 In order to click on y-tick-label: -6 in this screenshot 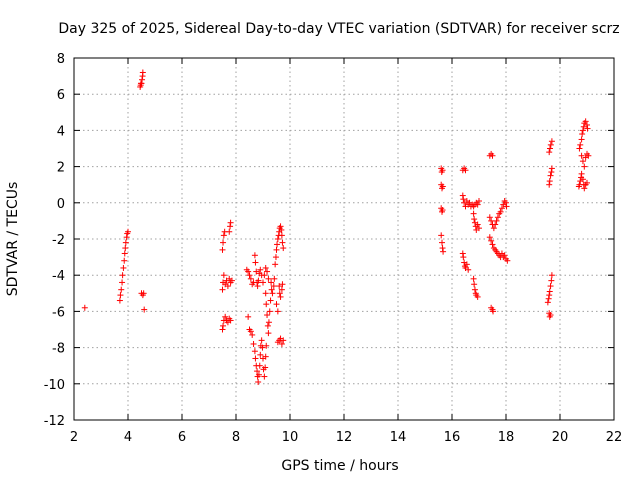, I will do `click(58, 312)`.